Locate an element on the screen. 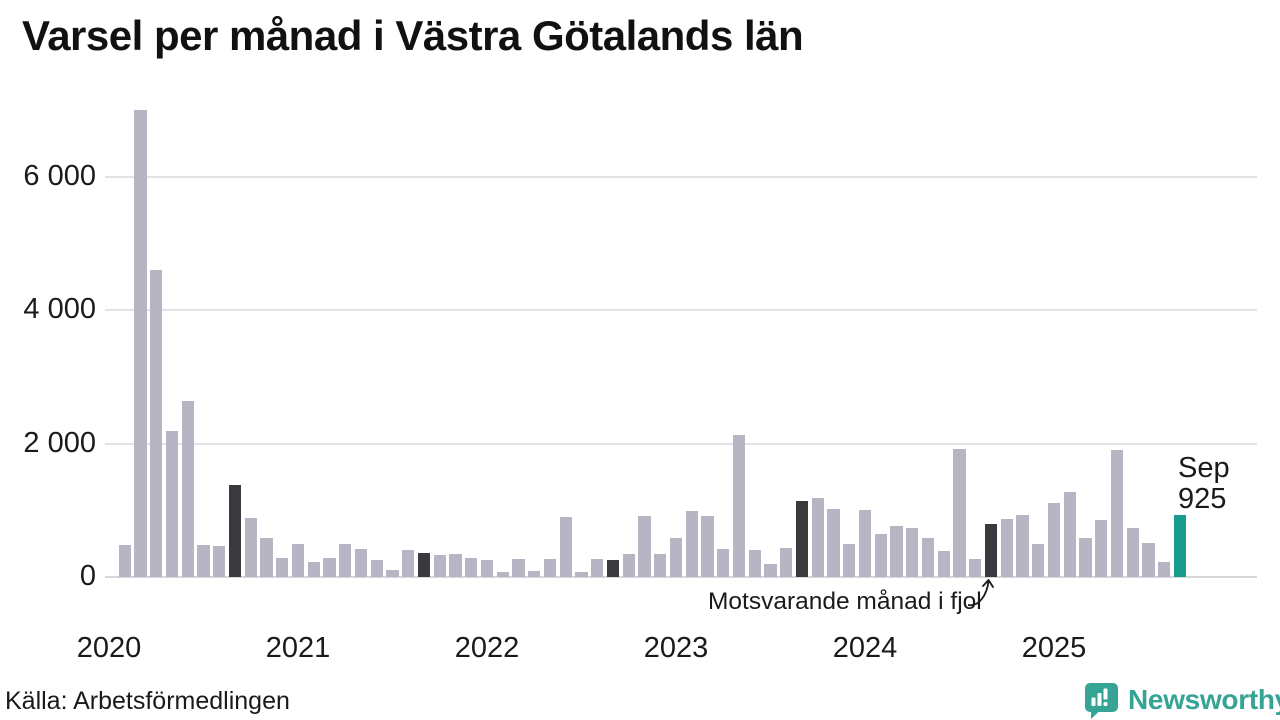 This screenshot has height=720, width=1280. x-tick-2021: 2021 is located at coordinates (298, 648).